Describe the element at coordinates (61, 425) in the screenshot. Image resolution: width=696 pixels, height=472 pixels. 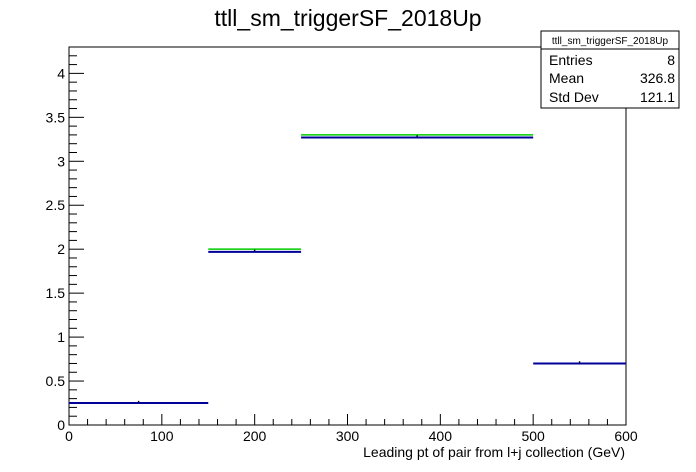
I see `y-tick-label: 0` at that location.